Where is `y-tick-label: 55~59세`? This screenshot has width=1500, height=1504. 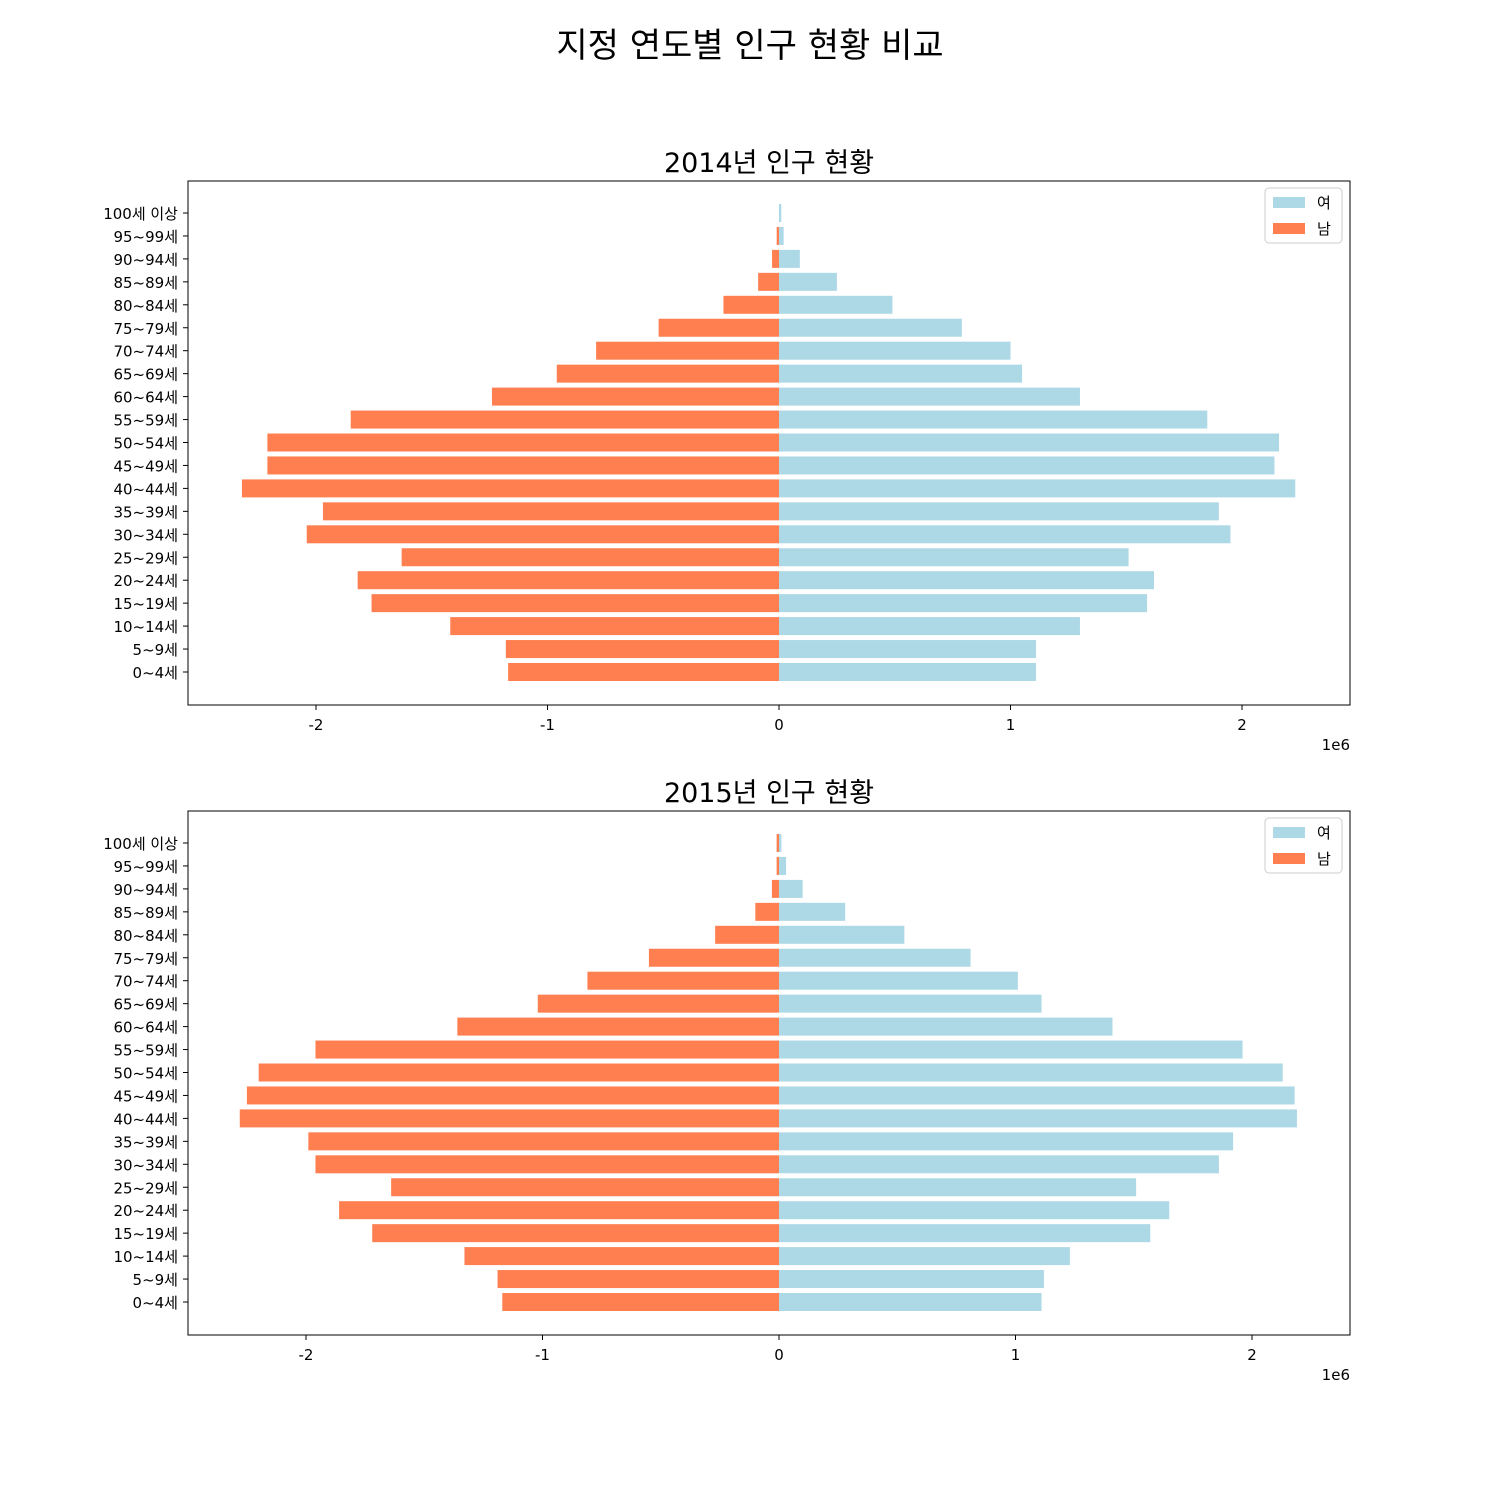 y-tick-label: 55~59세 is located at coordinates (145, 421).